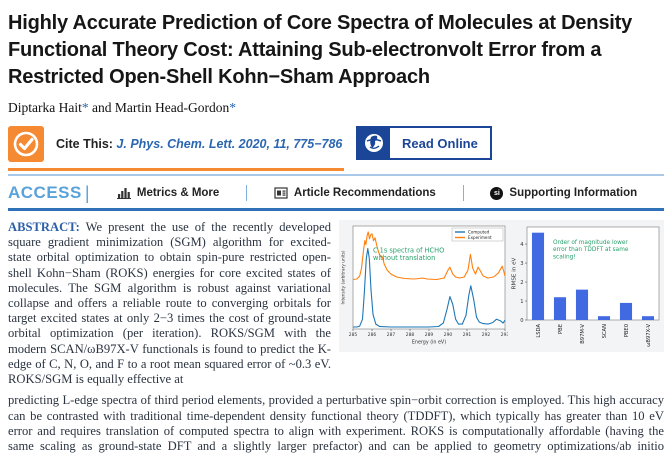  What do you see at coordinates (281, 193) in the screenshot?
I see `article-icon` at bounding box center [281, 193].